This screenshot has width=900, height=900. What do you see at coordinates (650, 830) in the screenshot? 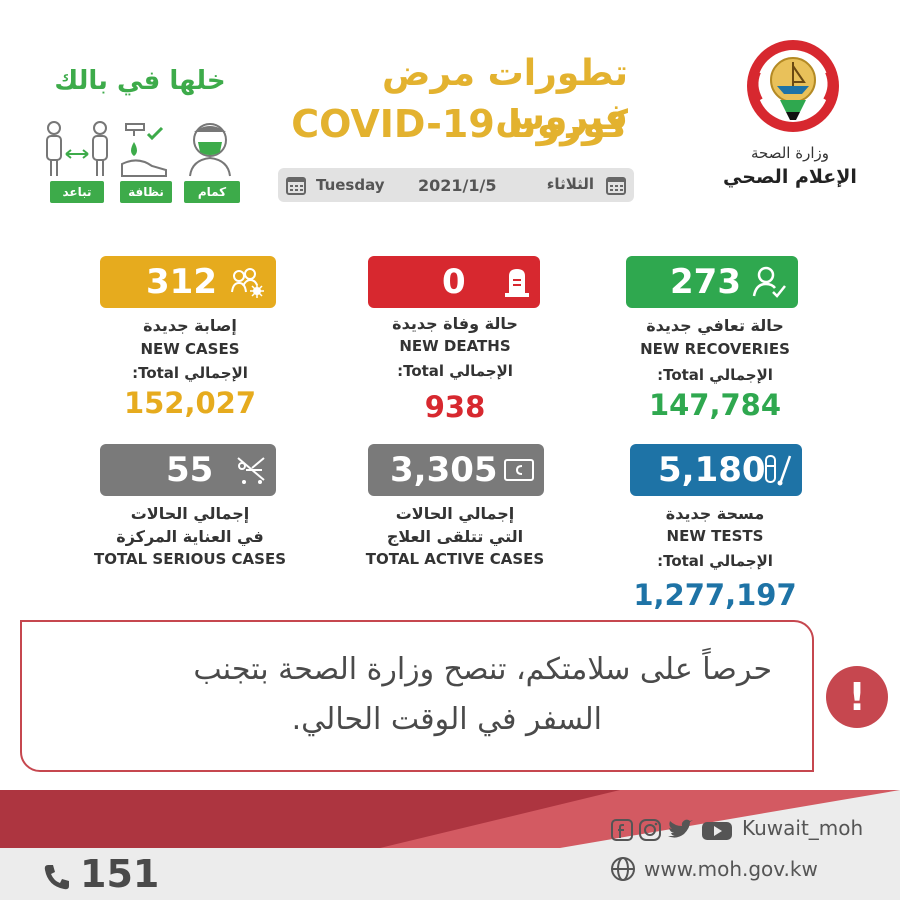
I see `instagram-icon` at bounding box center [650, 830].